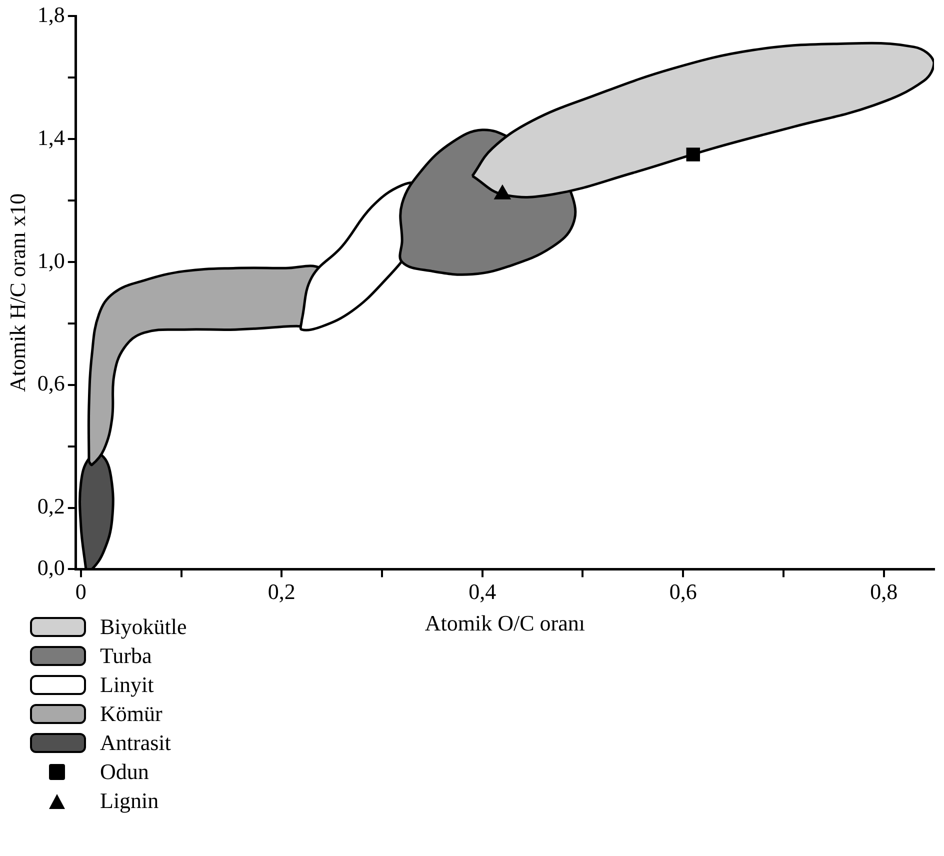 The image size is (944, 856). I want to click on y-axis-title: Atomik H/C oranı x10, so click(17, 292).